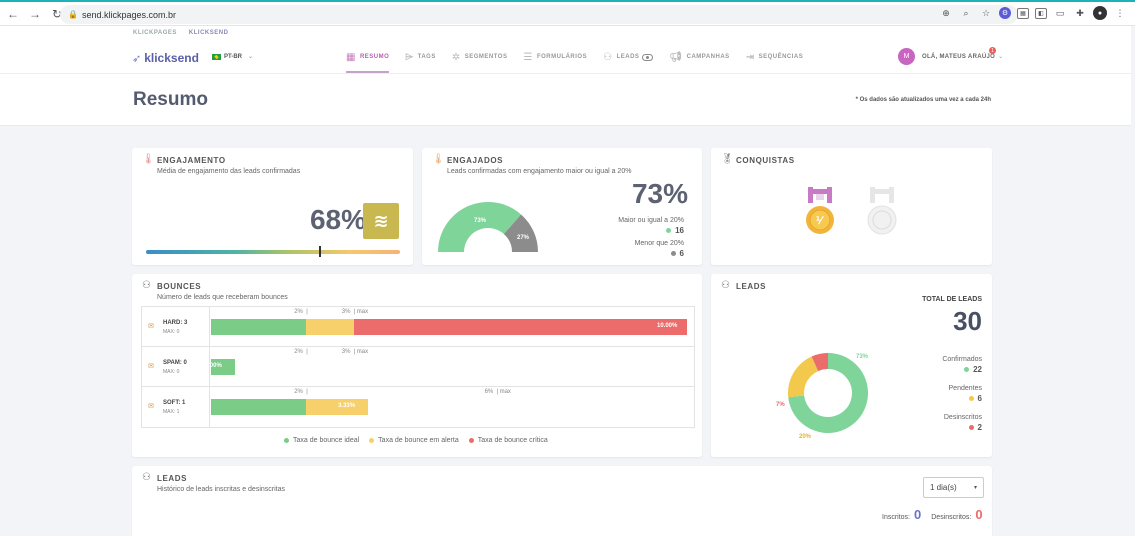 The height and width of the screenshot is (536, 1135). What do you see at coordinates (381, 221) in the screenshot?
I see `heat-waves-icon: ≋` at bounding box center [381, 221].